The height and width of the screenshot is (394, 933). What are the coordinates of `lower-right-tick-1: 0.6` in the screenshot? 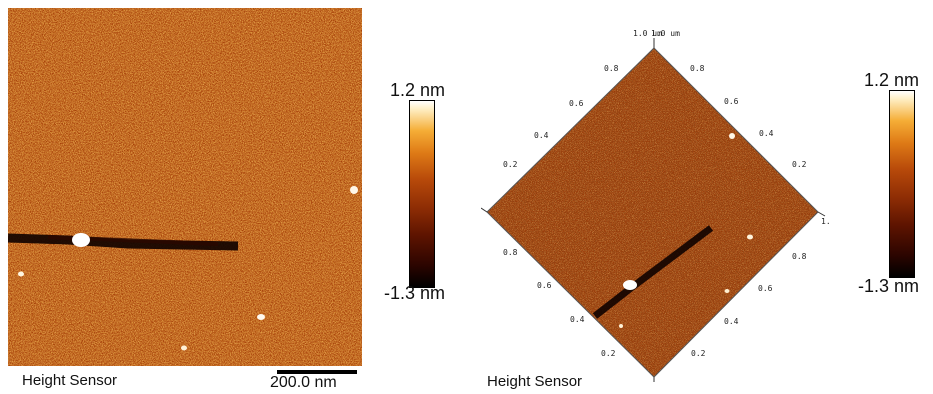 It's located at (765, 288).